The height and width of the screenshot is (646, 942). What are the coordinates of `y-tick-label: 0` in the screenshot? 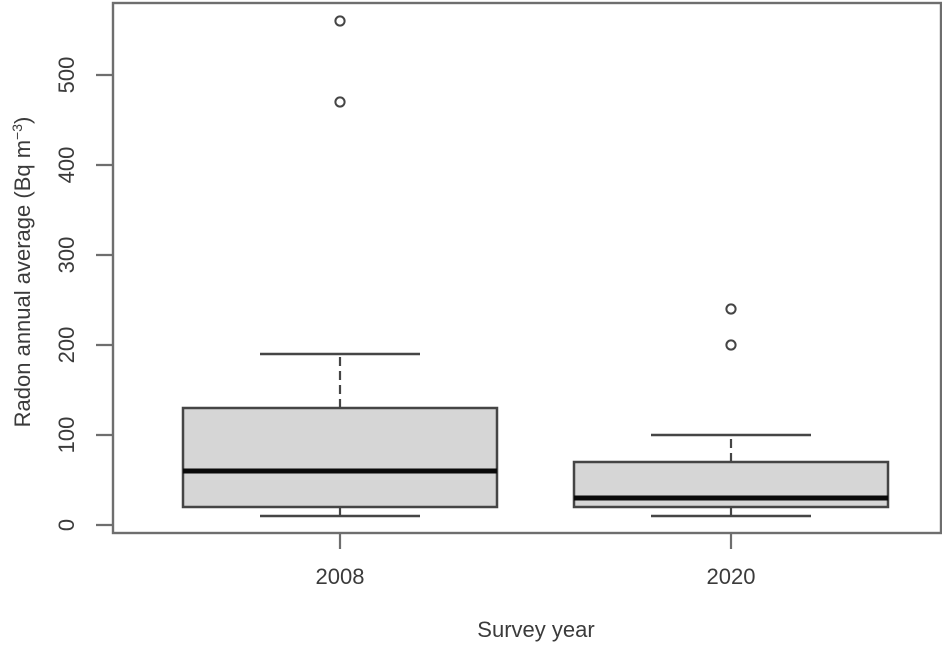 It's located at (66, 525).